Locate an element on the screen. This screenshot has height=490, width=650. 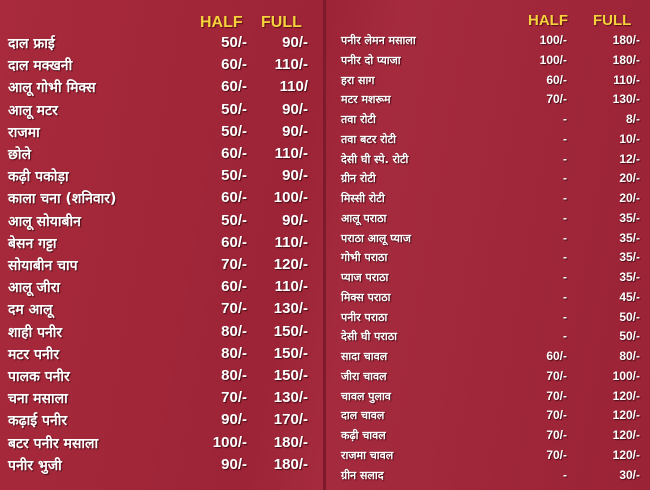
menu-item-full-price: 45/- is located at coordinates (629, 296).